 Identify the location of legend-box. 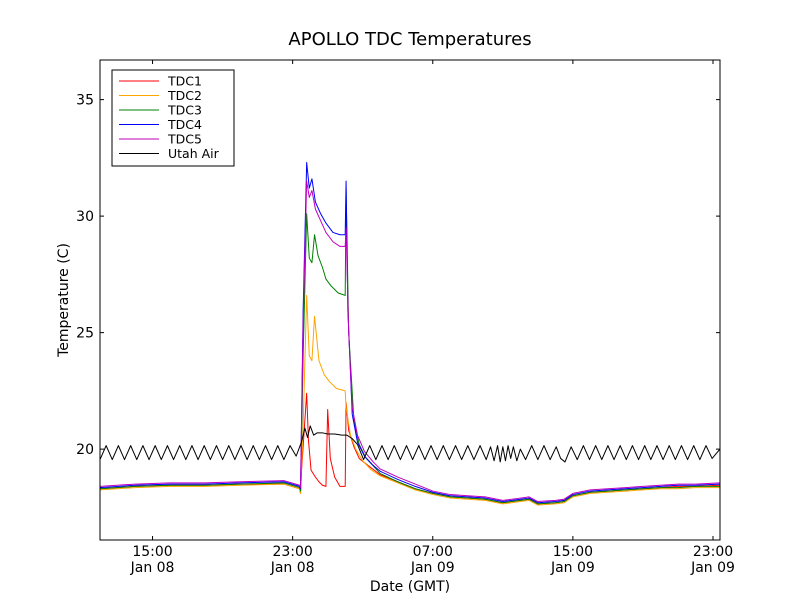
(173, 118).